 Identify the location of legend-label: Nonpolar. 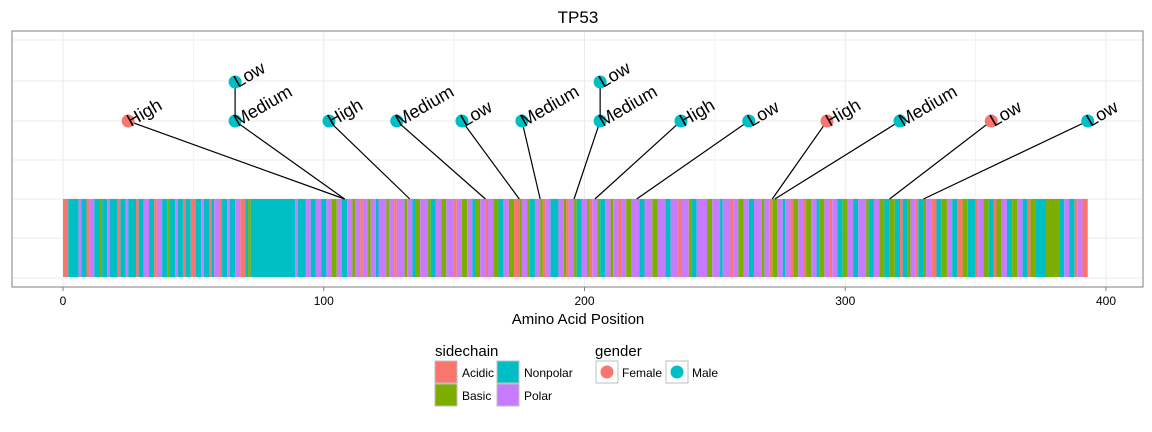
(548, 373).